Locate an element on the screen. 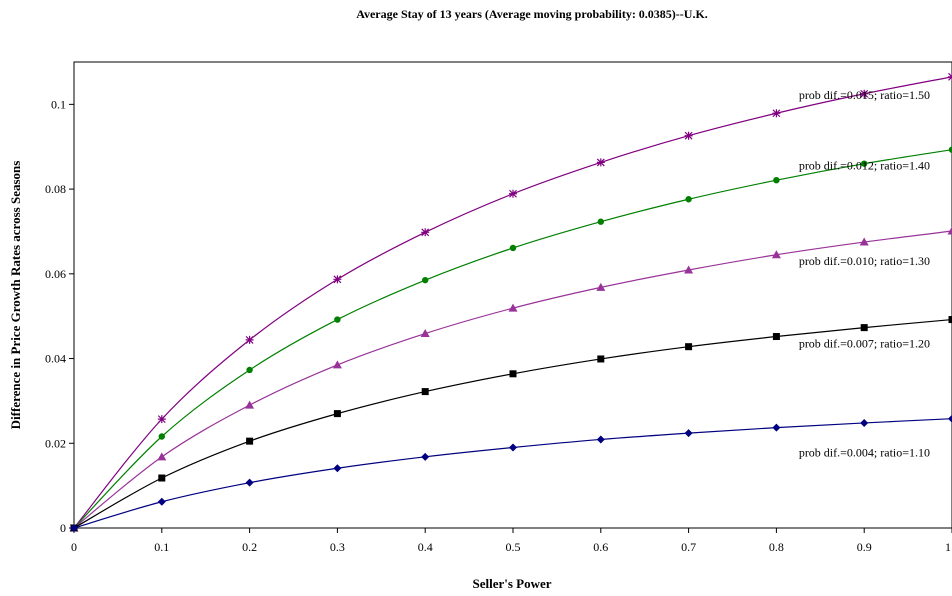  y-tick-label: 0.06 is located at coordinates (55, 274).